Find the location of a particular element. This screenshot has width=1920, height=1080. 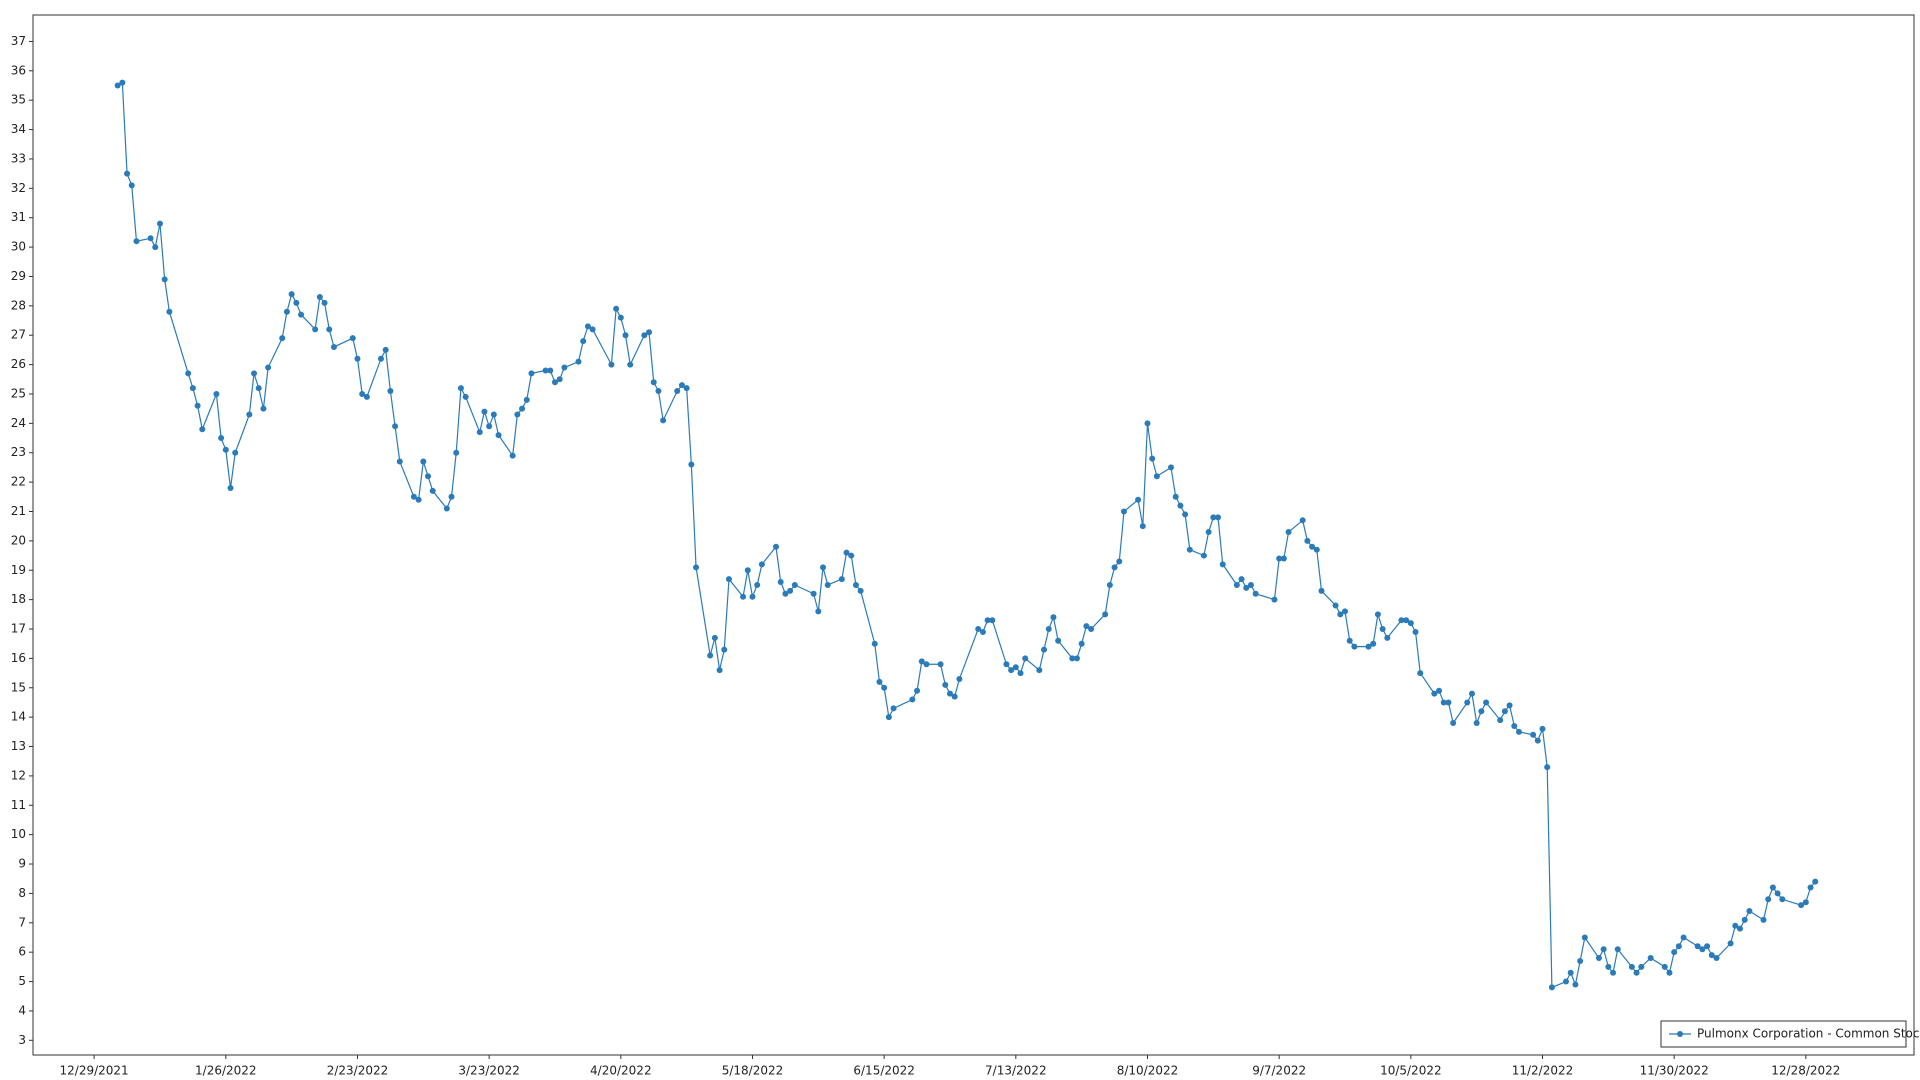

x-tick-label: 10/5/2022 is located at coordinates (1411, 1071).